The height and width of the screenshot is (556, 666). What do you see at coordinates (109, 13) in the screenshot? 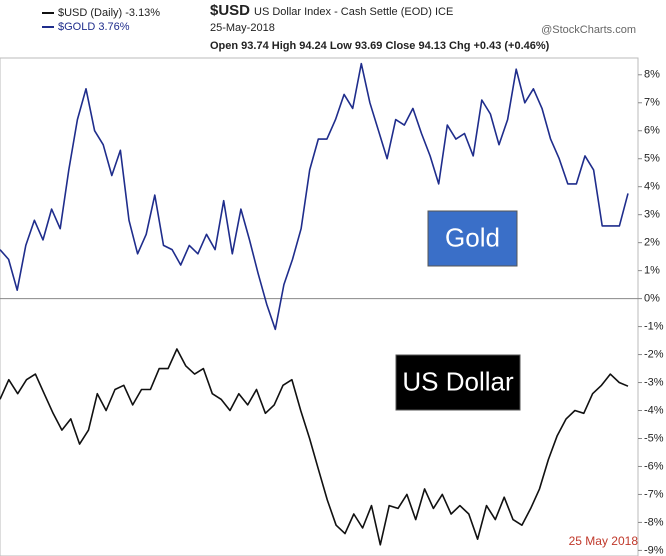
I see `legend-label: $USD (Daily) -3.13%` at bounding box center [109, 13].